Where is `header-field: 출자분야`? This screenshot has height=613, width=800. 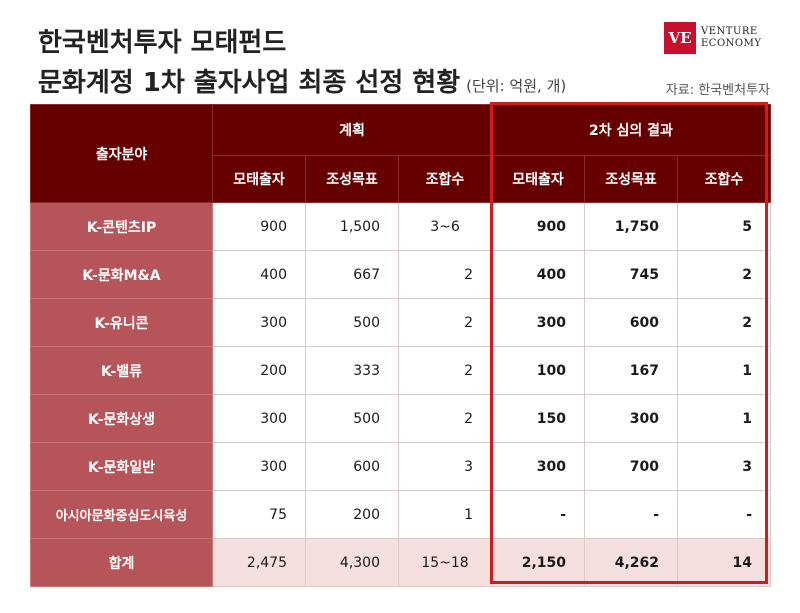
header-field: 출자분야 is located at coordinates (121, 153).